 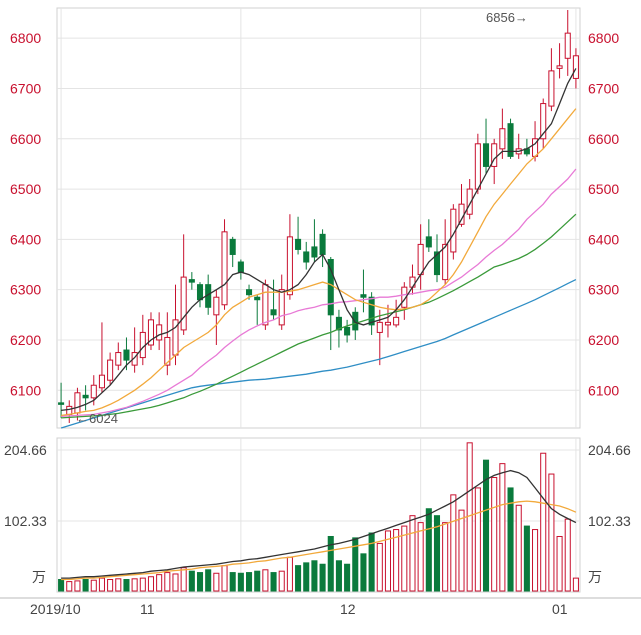 I want to click on price-tick-left: 6100, so click(x=25, y=390).